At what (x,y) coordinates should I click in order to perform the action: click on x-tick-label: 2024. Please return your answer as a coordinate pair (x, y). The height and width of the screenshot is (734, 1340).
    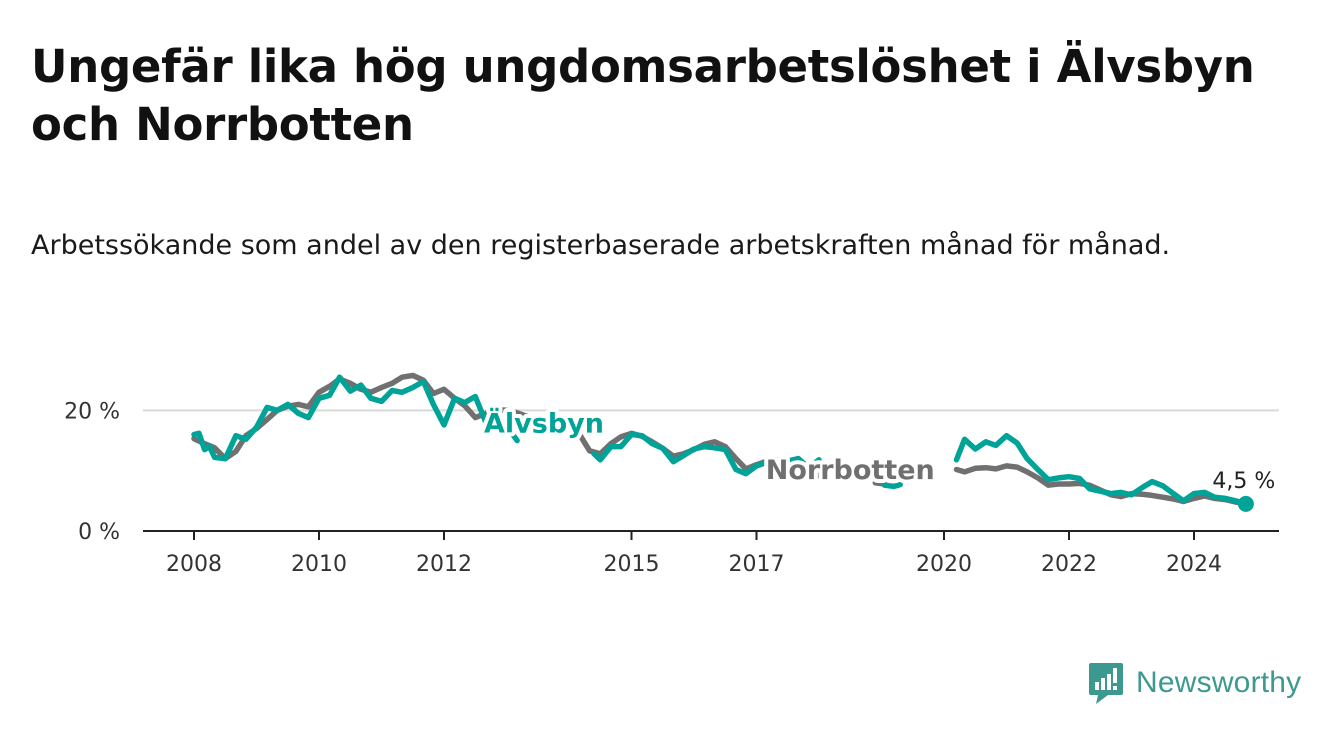
    Looking at the image, I should click on (1194, 564).